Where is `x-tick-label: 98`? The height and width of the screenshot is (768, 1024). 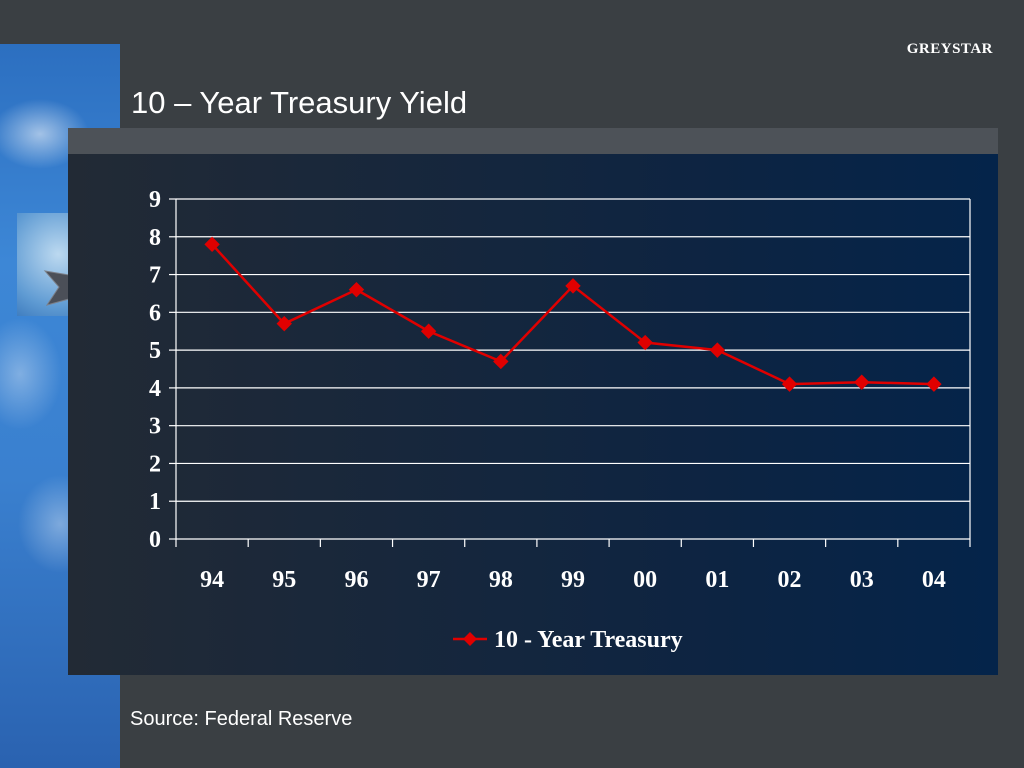 x-tick-label: 98 is located at coordinates (501, 580).